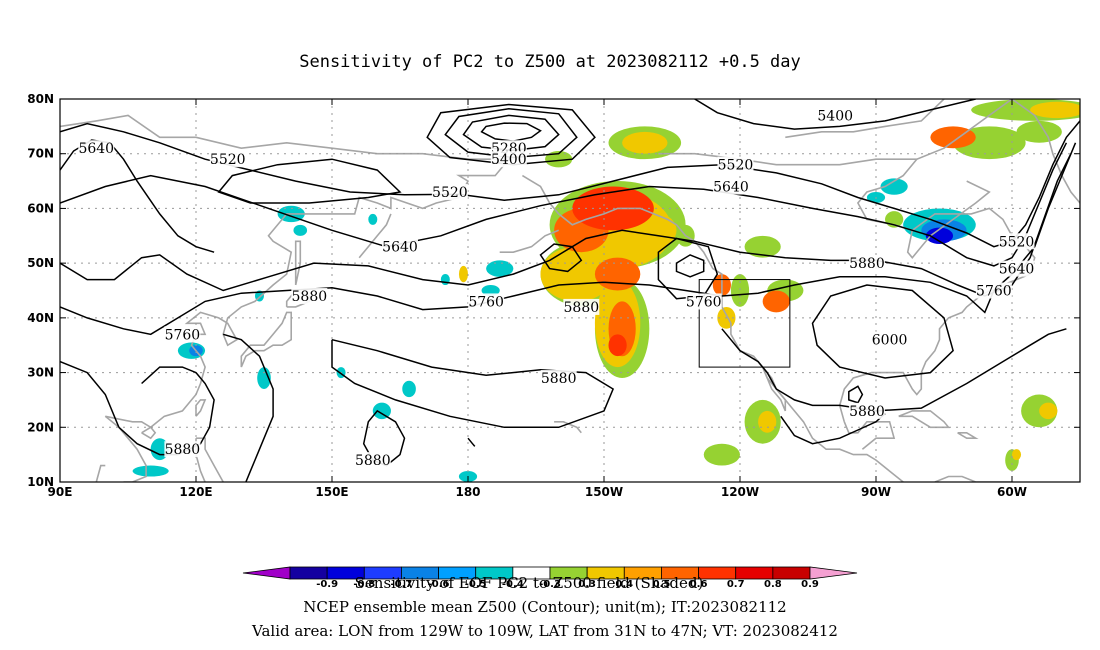 This screenshot has height=650, width=1100. I want to click on valid-area-box, so click(744, 323).